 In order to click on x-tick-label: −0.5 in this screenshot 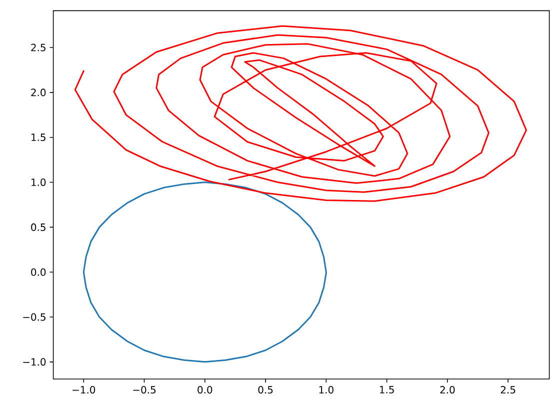, I will do `click(144, 390)`.